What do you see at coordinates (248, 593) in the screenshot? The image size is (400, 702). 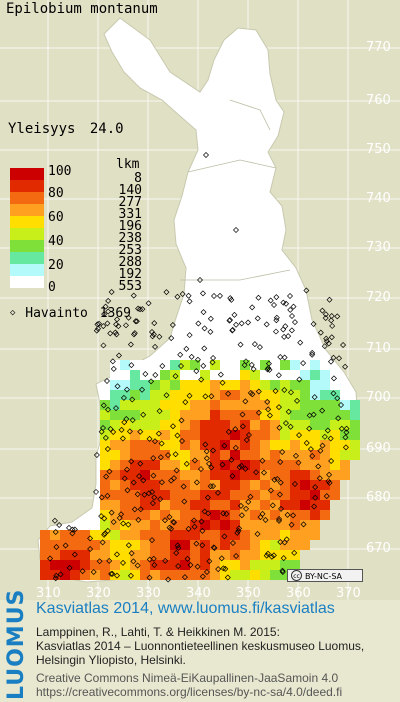 I see `x-tick-label: 350` at bounding box center [248, 593].